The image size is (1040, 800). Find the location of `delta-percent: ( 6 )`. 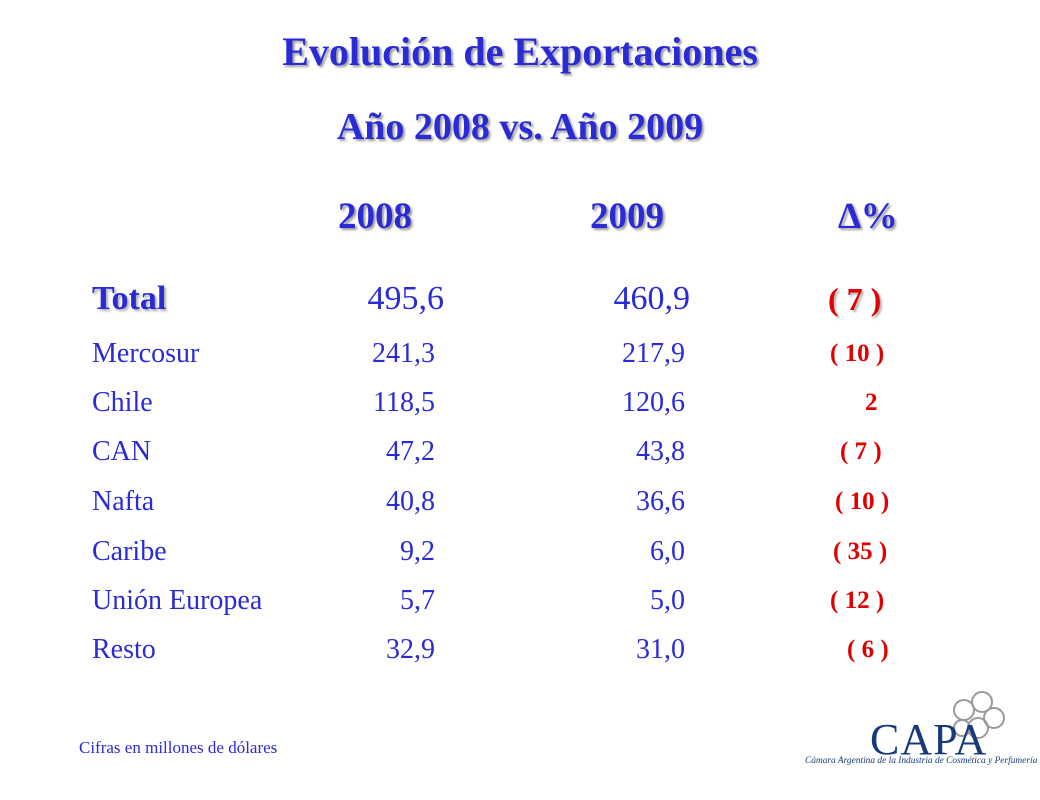

delta-percent: ( 6 ) is located at coordinates (868, 649).